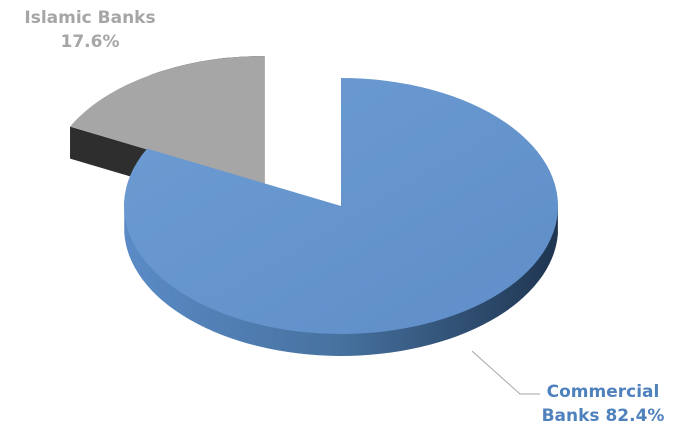 The width and height of the screenshot is (681, 434). I want to click on commercial-banks-value: 82.4%, so click(635, 416).